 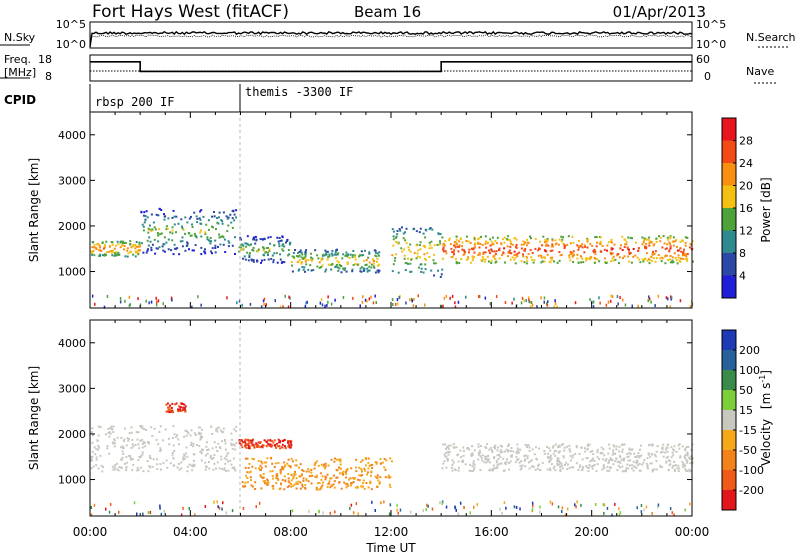 I want to click on velocity-cbar-swatch, so click(x=729, y=420).